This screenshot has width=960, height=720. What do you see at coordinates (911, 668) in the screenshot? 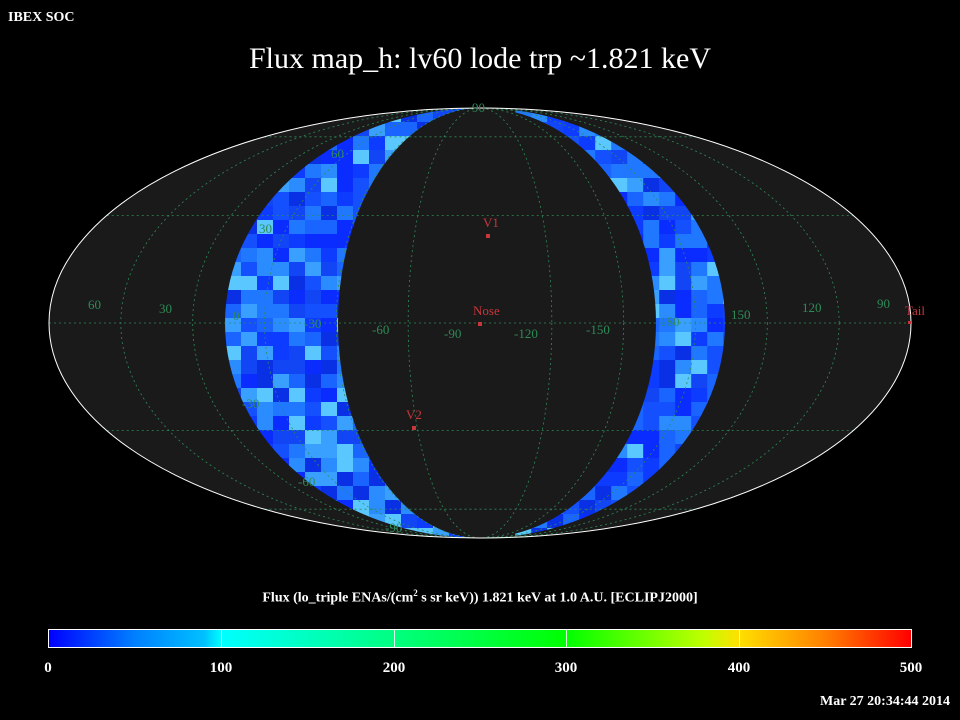
I see `colorbar-label-500: 500` at bounding box center [911, 668].